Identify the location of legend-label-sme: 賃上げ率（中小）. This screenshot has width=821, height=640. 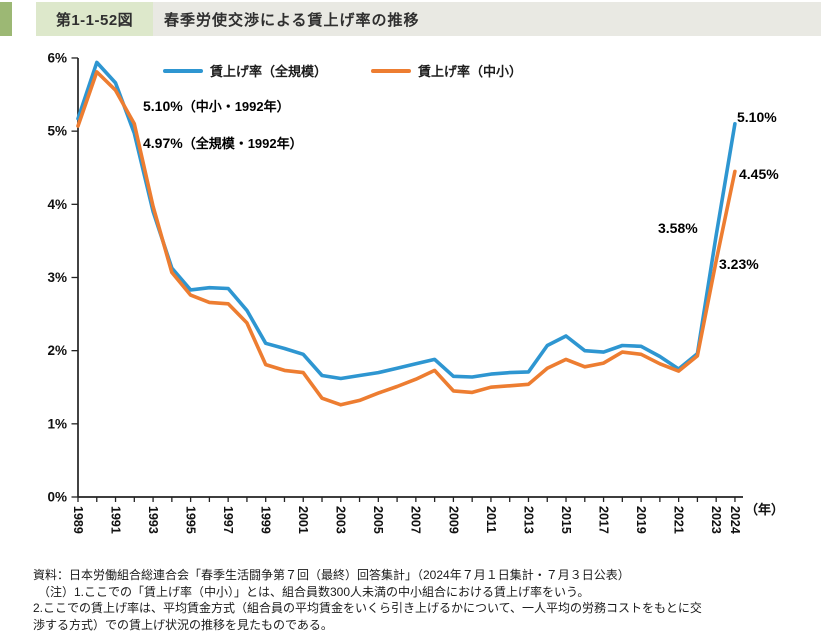
(470, 71).